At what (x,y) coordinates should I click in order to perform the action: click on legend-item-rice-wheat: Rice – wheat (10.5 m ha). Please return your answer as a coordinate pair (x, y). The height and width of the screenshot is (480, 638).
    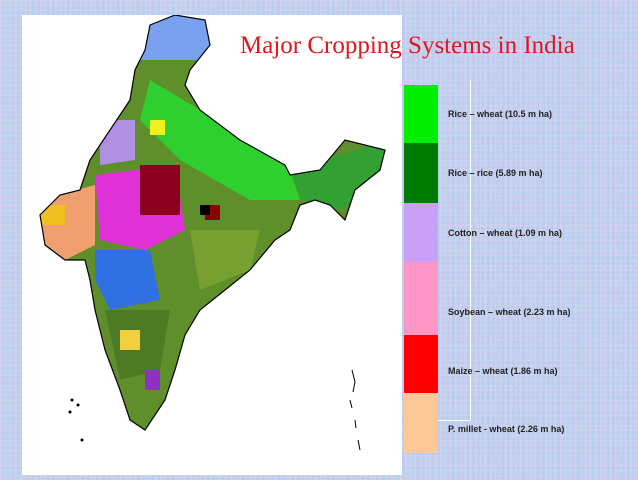
    Looking at the image, I should click on (504, 114).